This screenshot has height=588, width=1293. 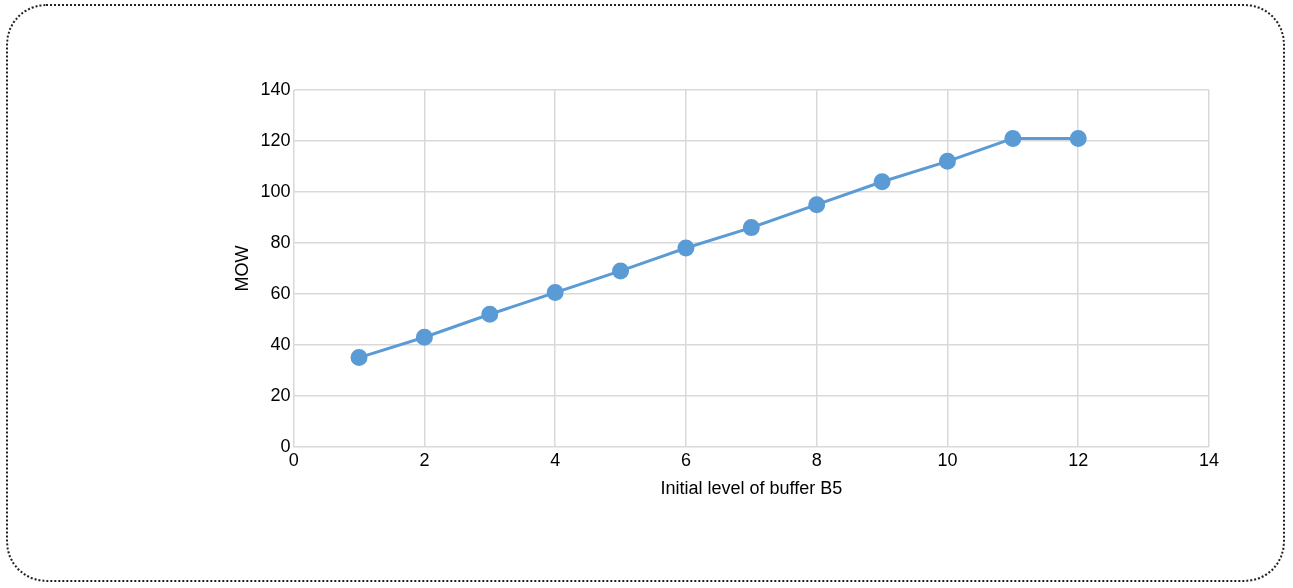 I want to click on y-tick-label: 0, so click(x=285, y=445).